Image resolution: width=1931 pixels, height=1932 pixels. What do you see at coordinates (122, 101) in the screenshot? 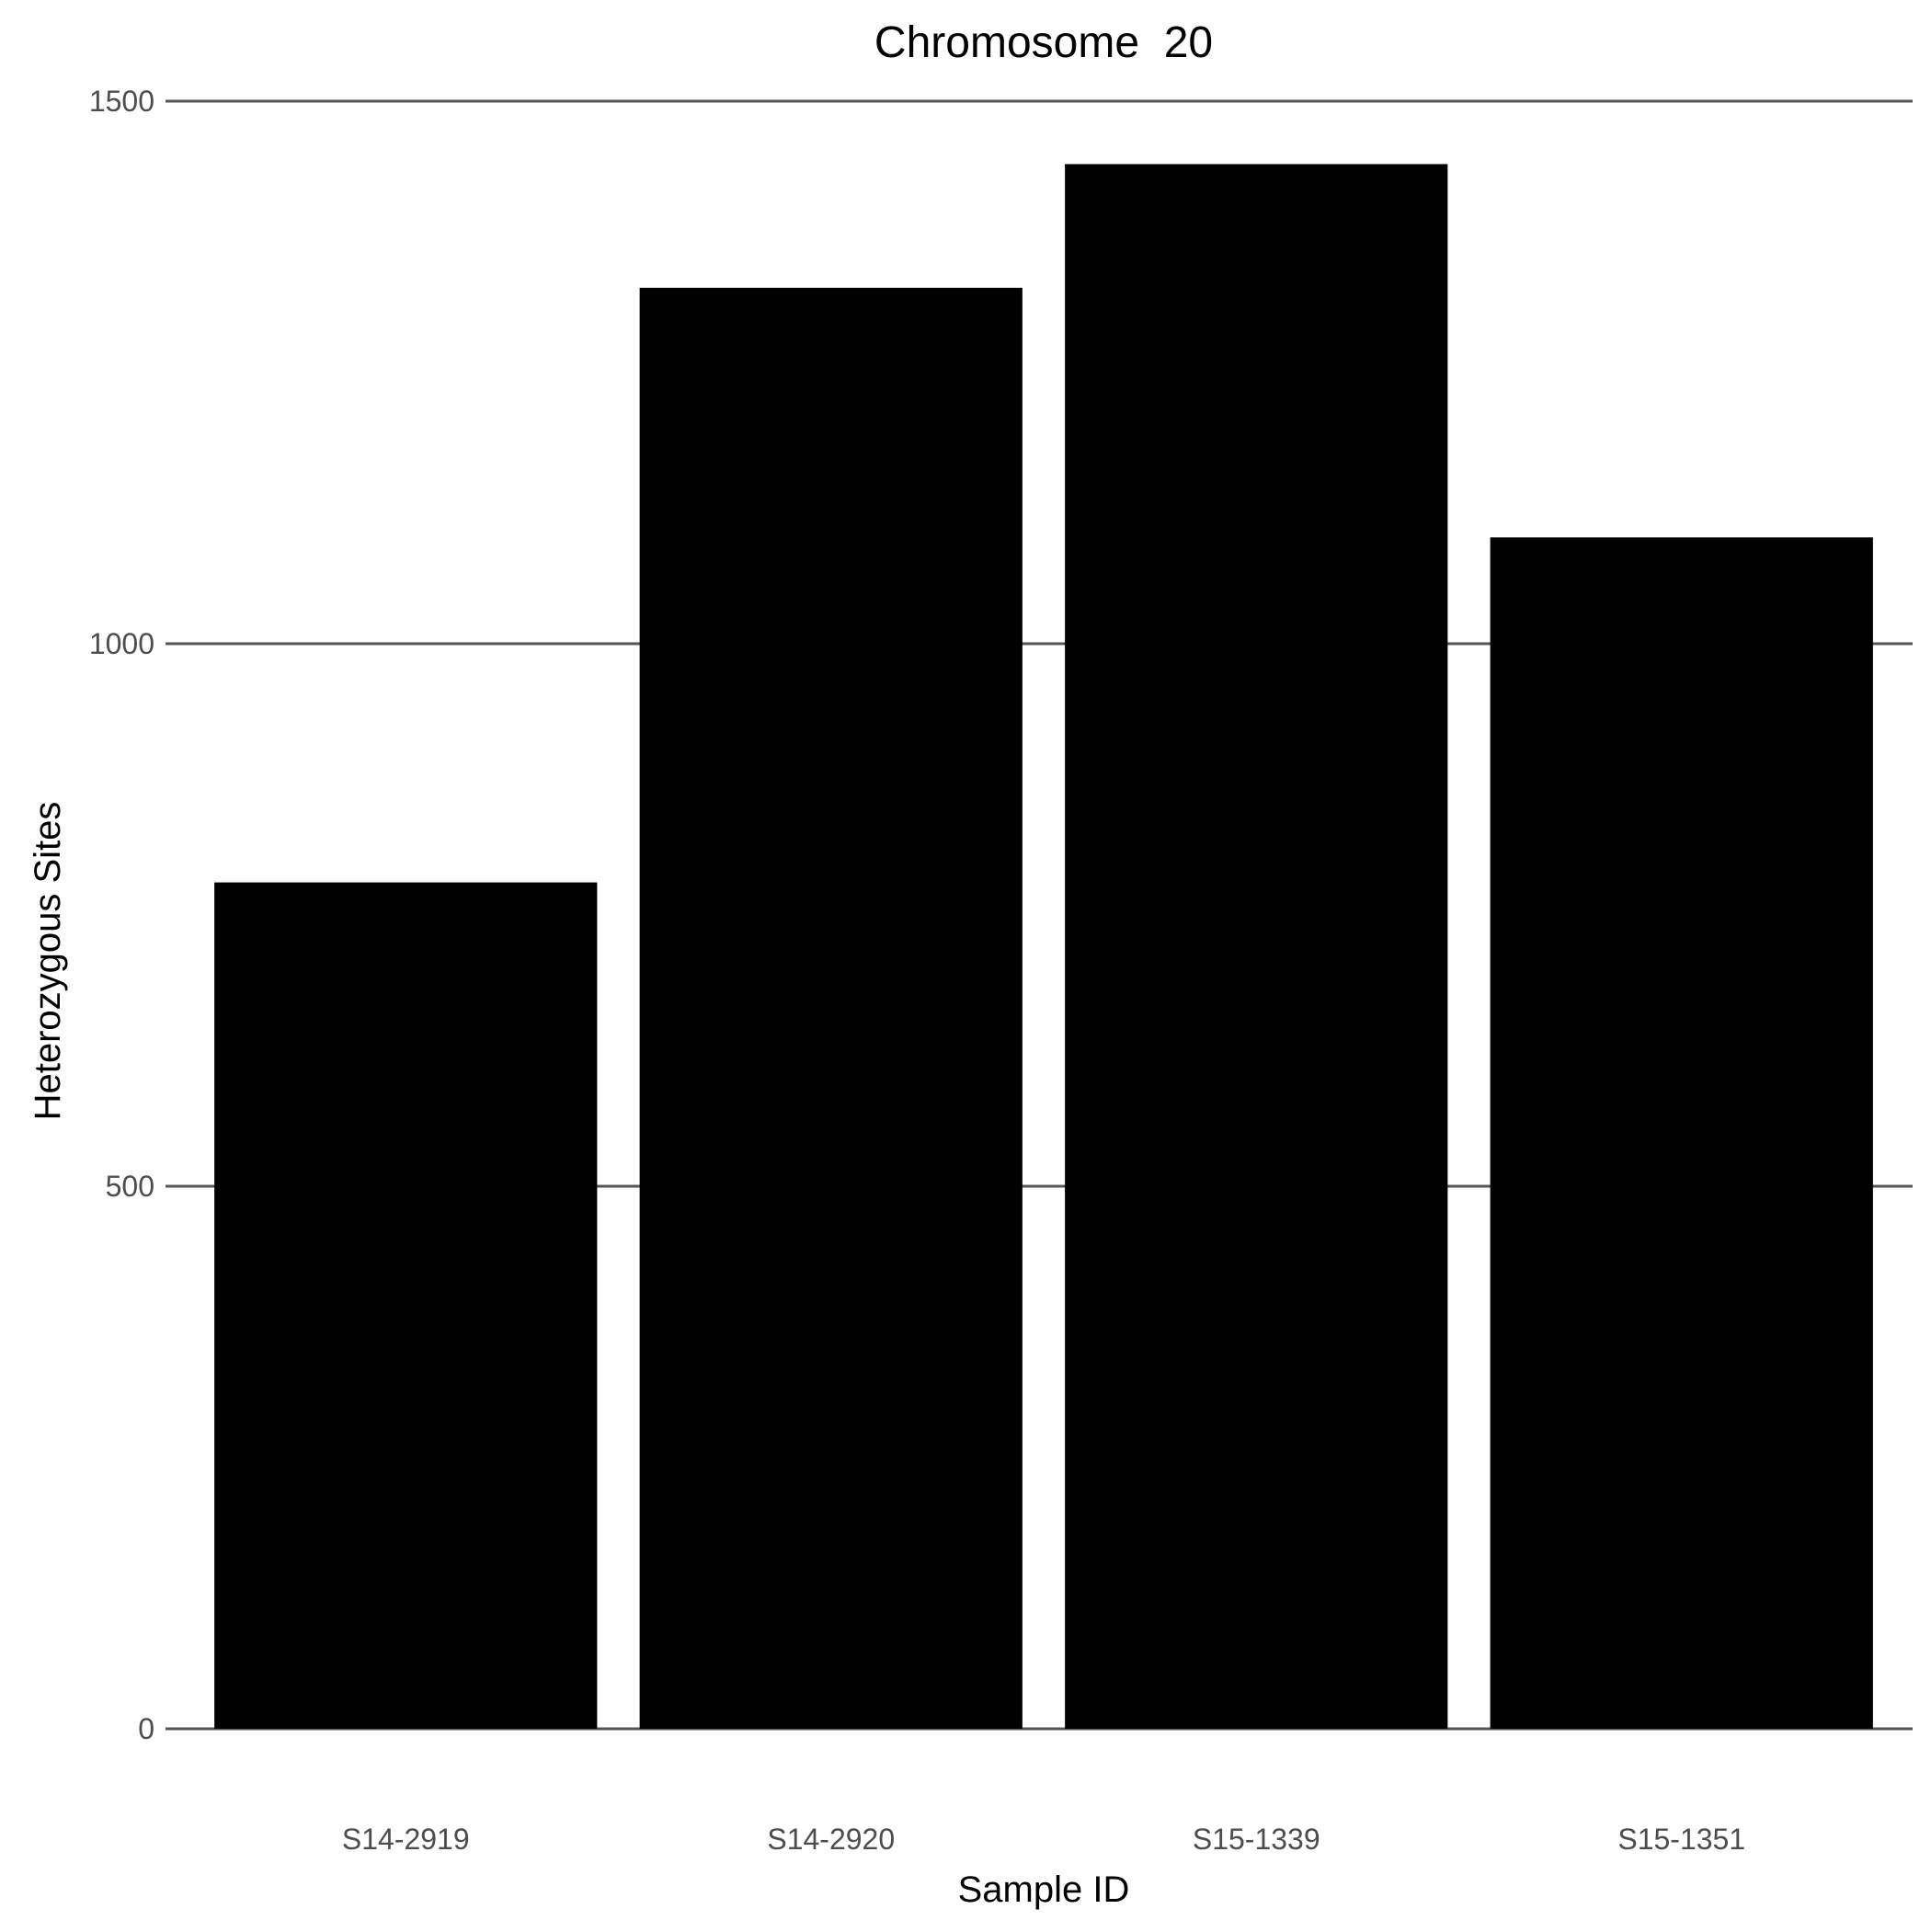
I see `y-tick-label-1500: 1500` at bounding box center [122, 101].